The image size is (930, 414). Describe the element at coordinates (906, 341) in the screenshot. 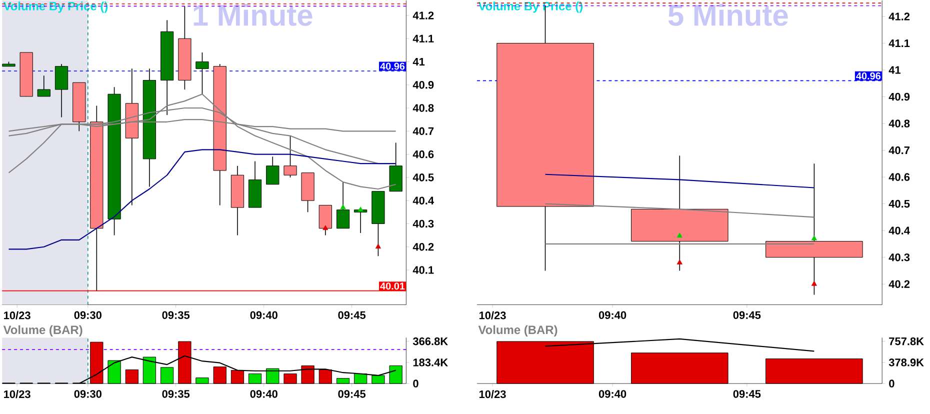

I see `y-tick-label: 757.8K` at that location.